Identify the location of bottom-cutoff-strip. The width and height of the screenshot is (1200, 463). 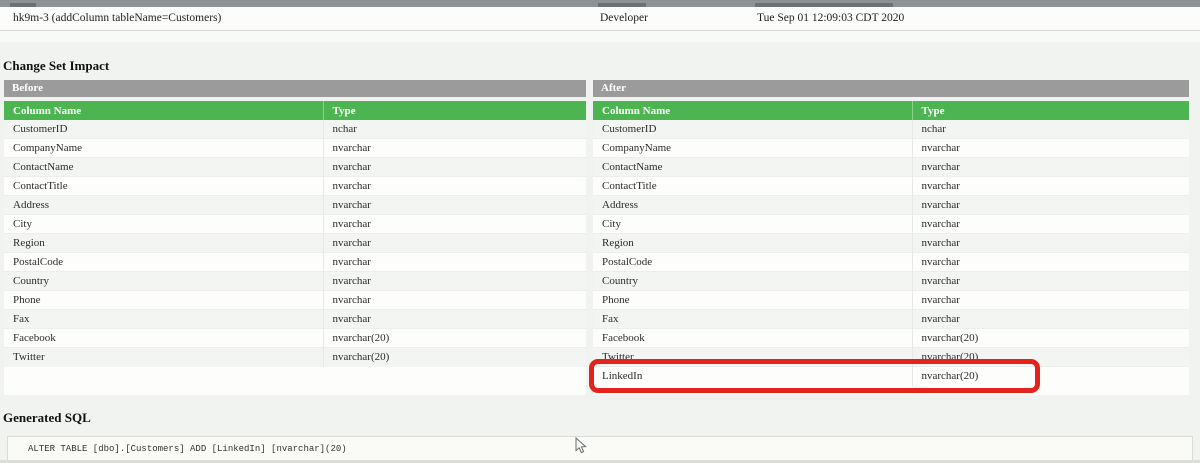
(600, 461).